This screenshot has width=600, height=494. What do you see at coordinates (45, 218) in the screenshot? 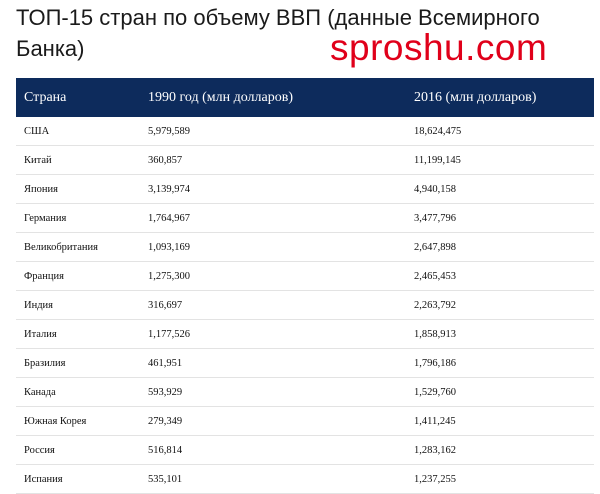
I see `cell-country: Германия` at bounding box center [45, 218].